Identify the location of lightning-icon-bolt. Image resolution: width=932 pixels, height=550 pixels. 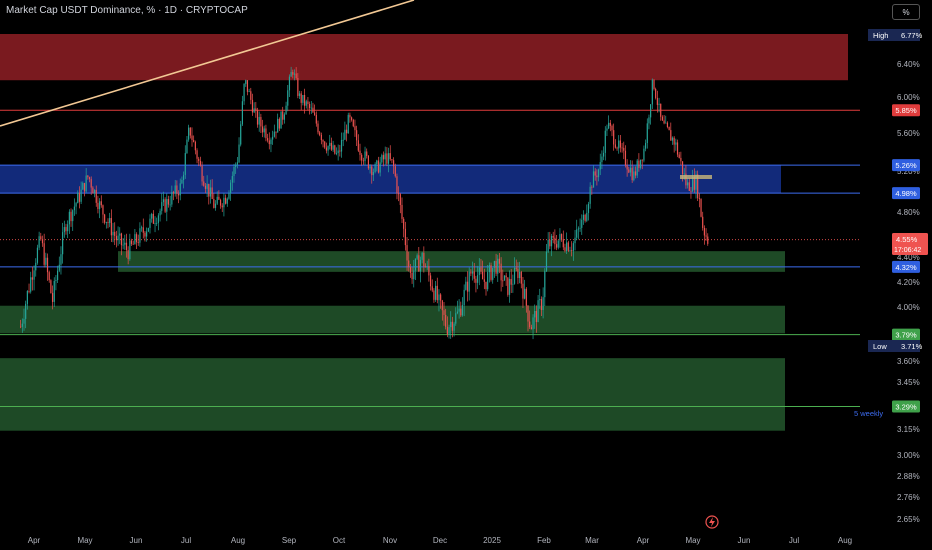
(712, 522).